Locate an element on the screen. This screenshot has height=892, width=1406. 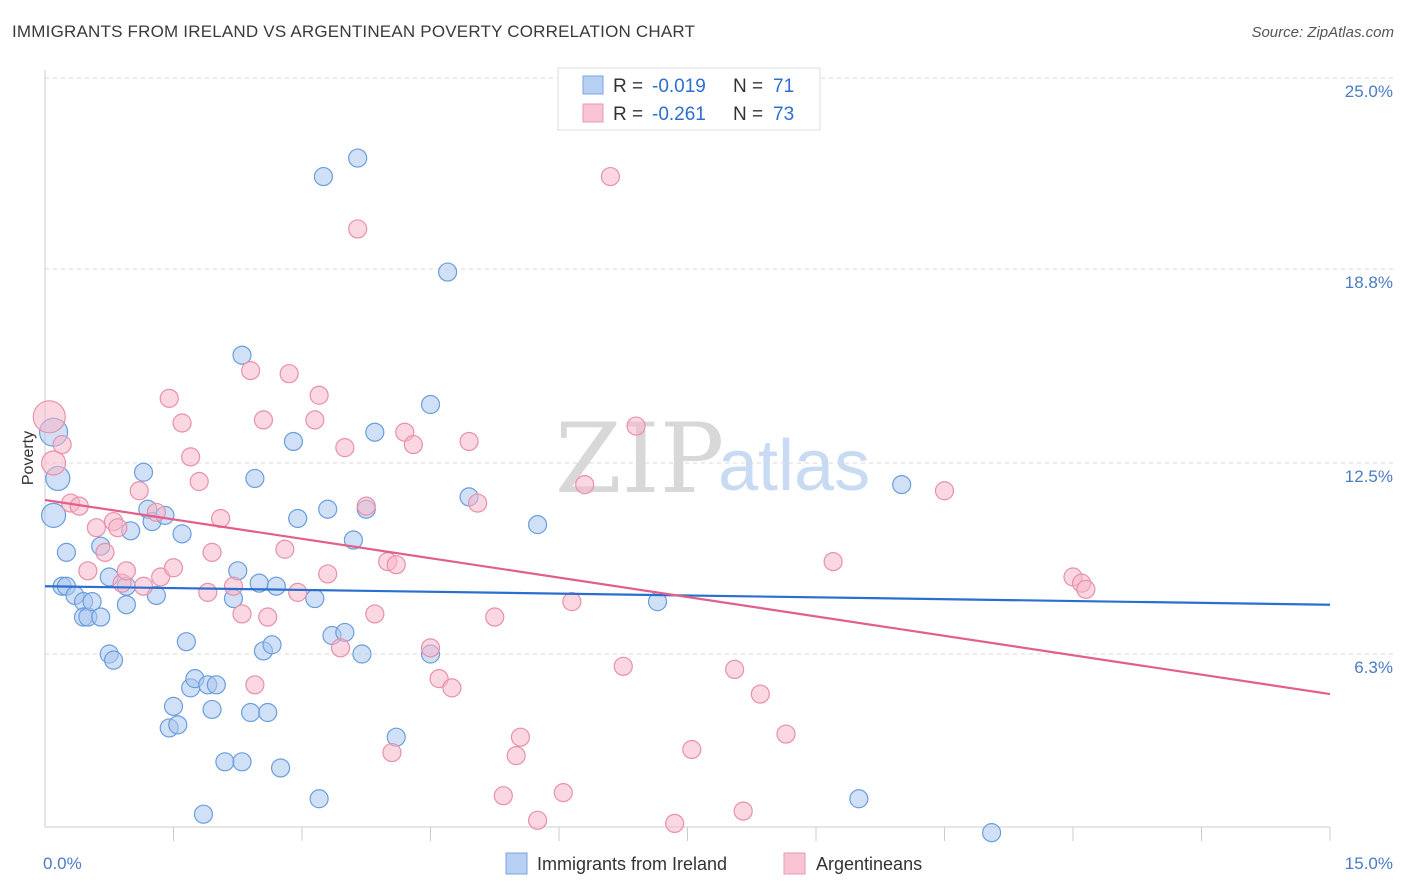
legend-n-value-ireland: 71 is located at coordinates (783, 86).